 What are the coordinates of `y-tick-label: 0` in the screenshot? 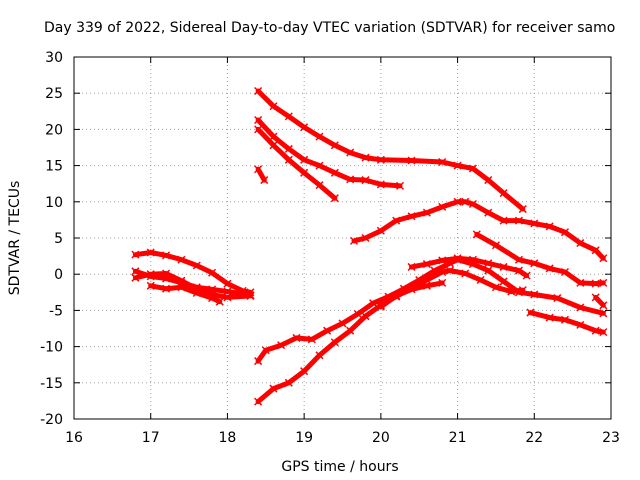 It's located at (58, 275).